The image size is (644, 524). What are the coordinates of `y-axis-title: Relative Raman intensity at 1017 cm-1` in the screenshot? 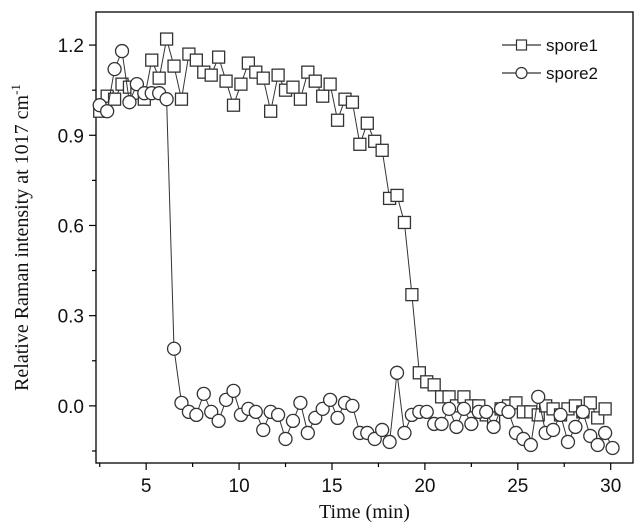 It's located at (20, 237).